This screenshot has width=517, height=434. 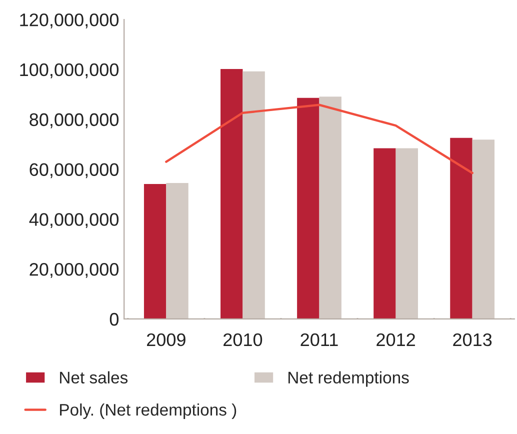 What do you see at coordinates (94, 377) in the screenshot?
I see `legend-label: Net sales` at bounding box center [94, 377].